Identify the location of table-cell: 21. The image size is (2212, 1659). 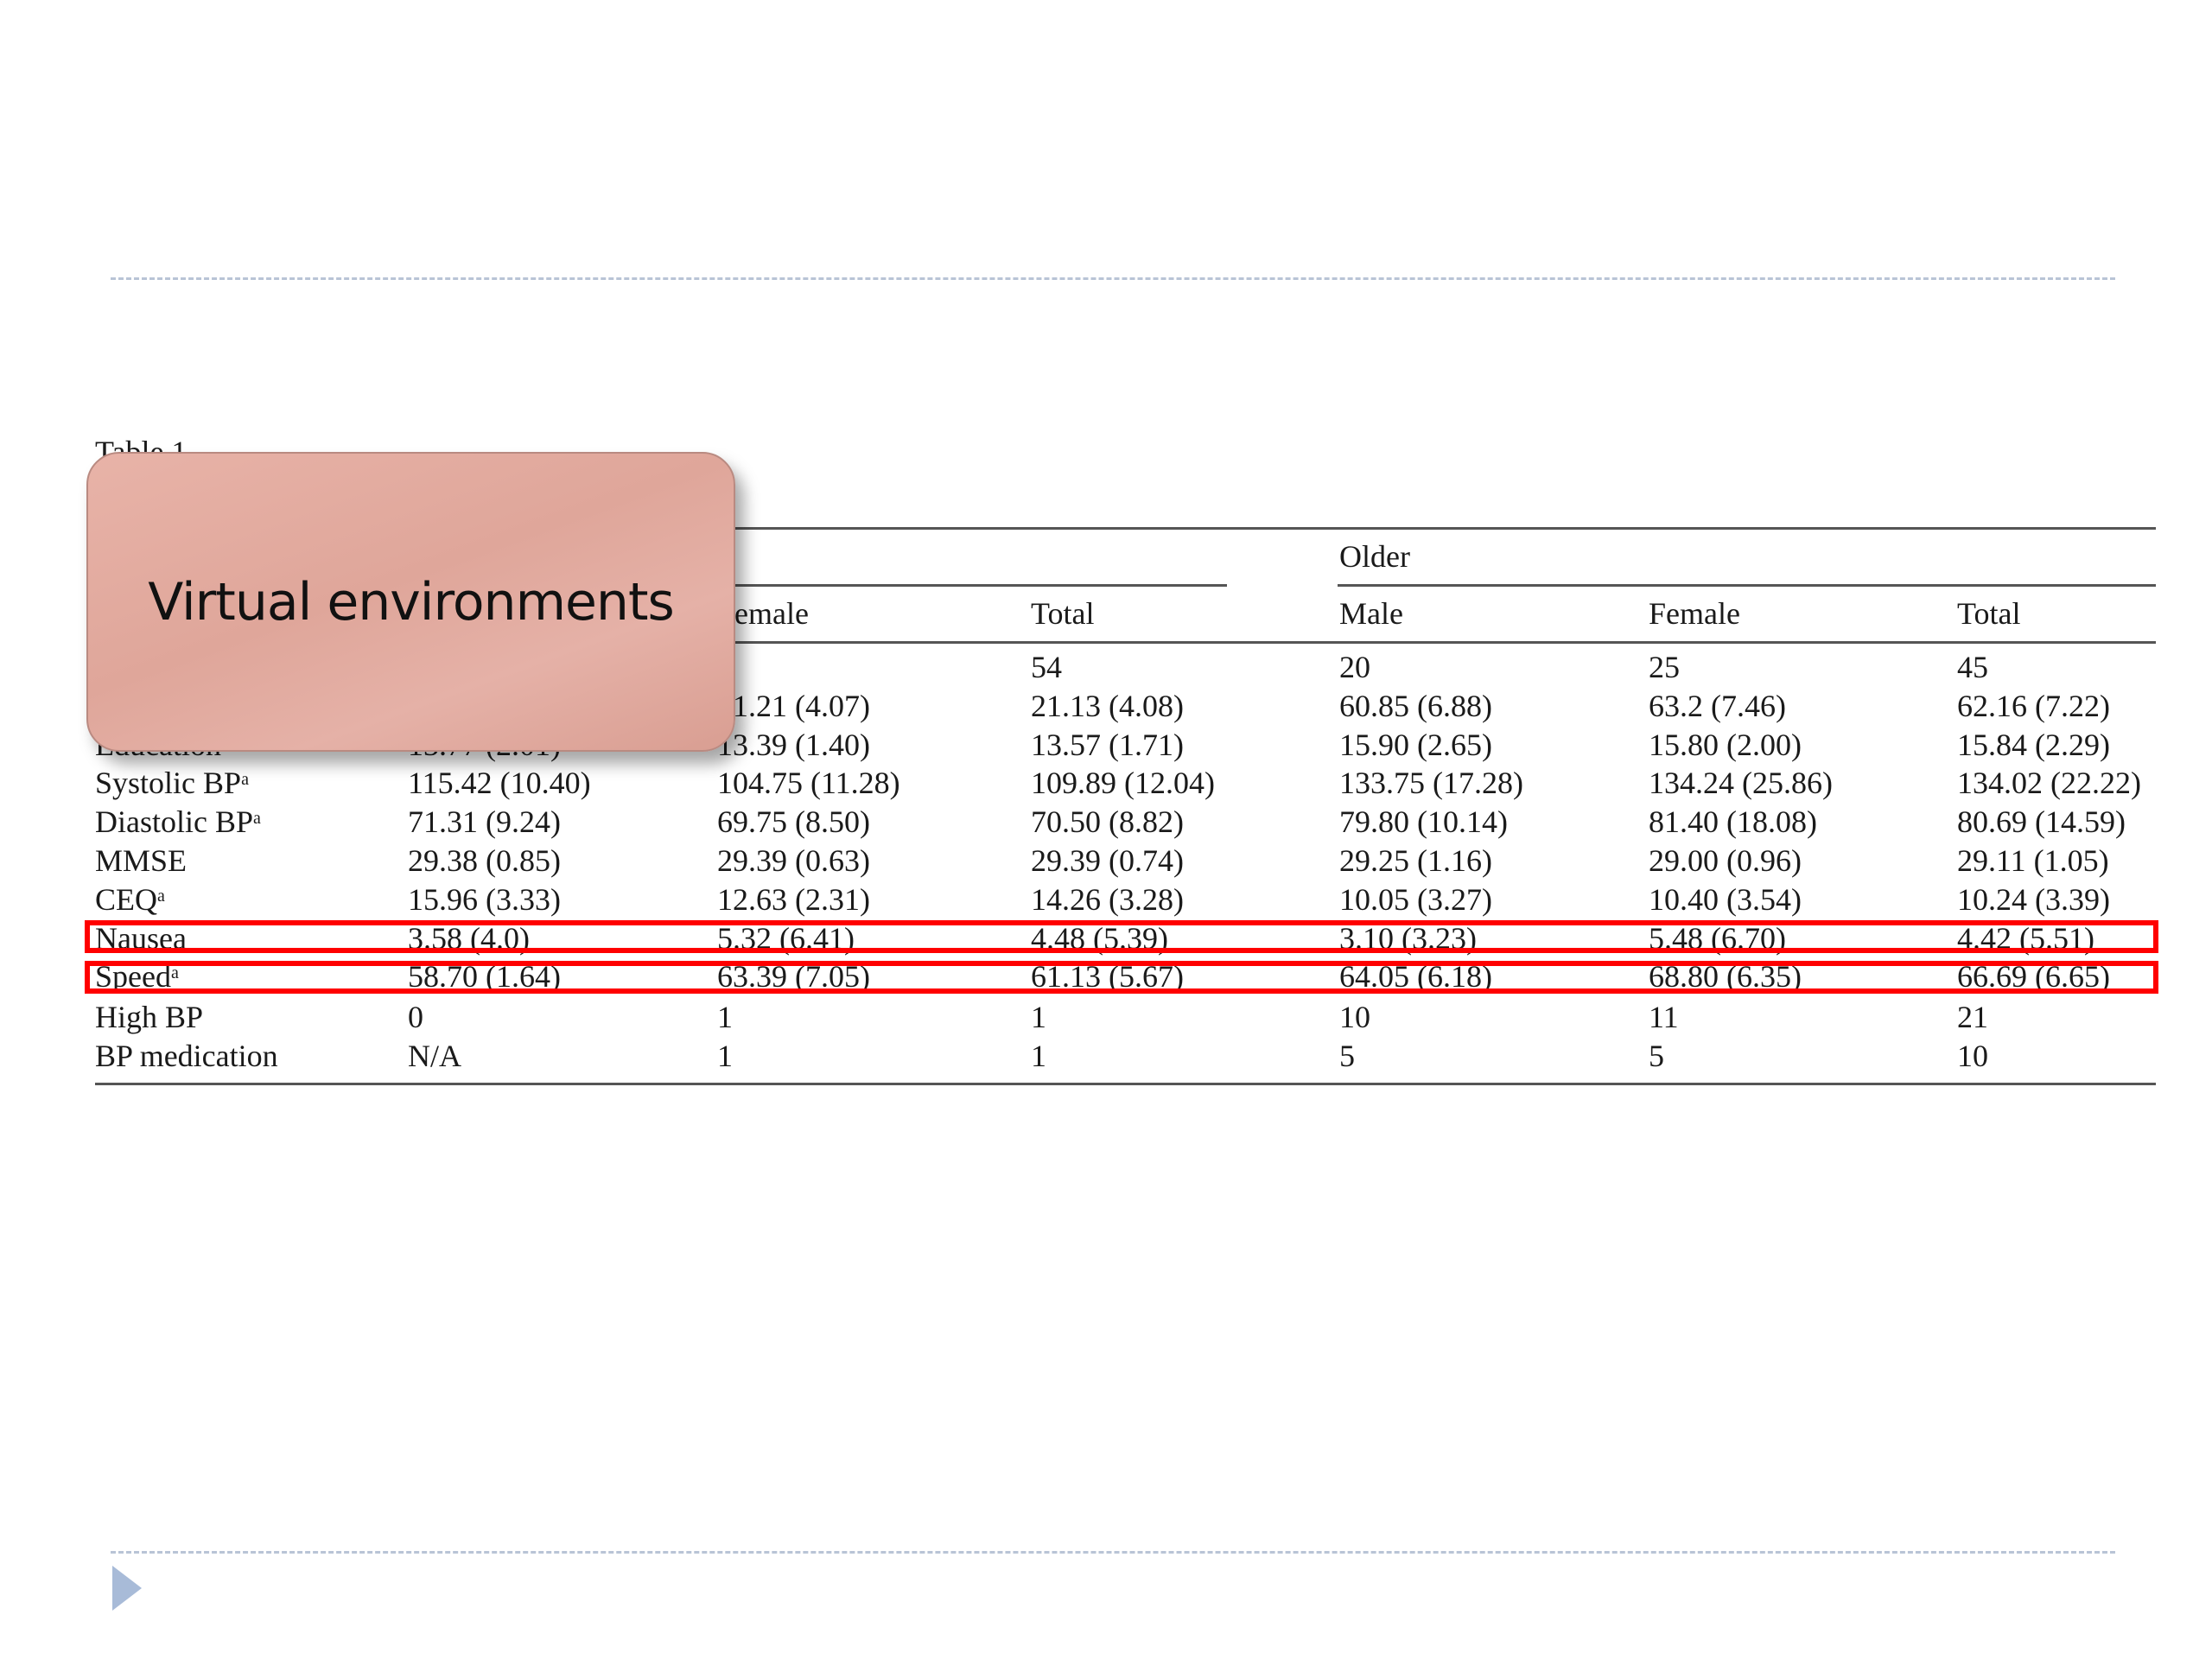
(1972, 1017).